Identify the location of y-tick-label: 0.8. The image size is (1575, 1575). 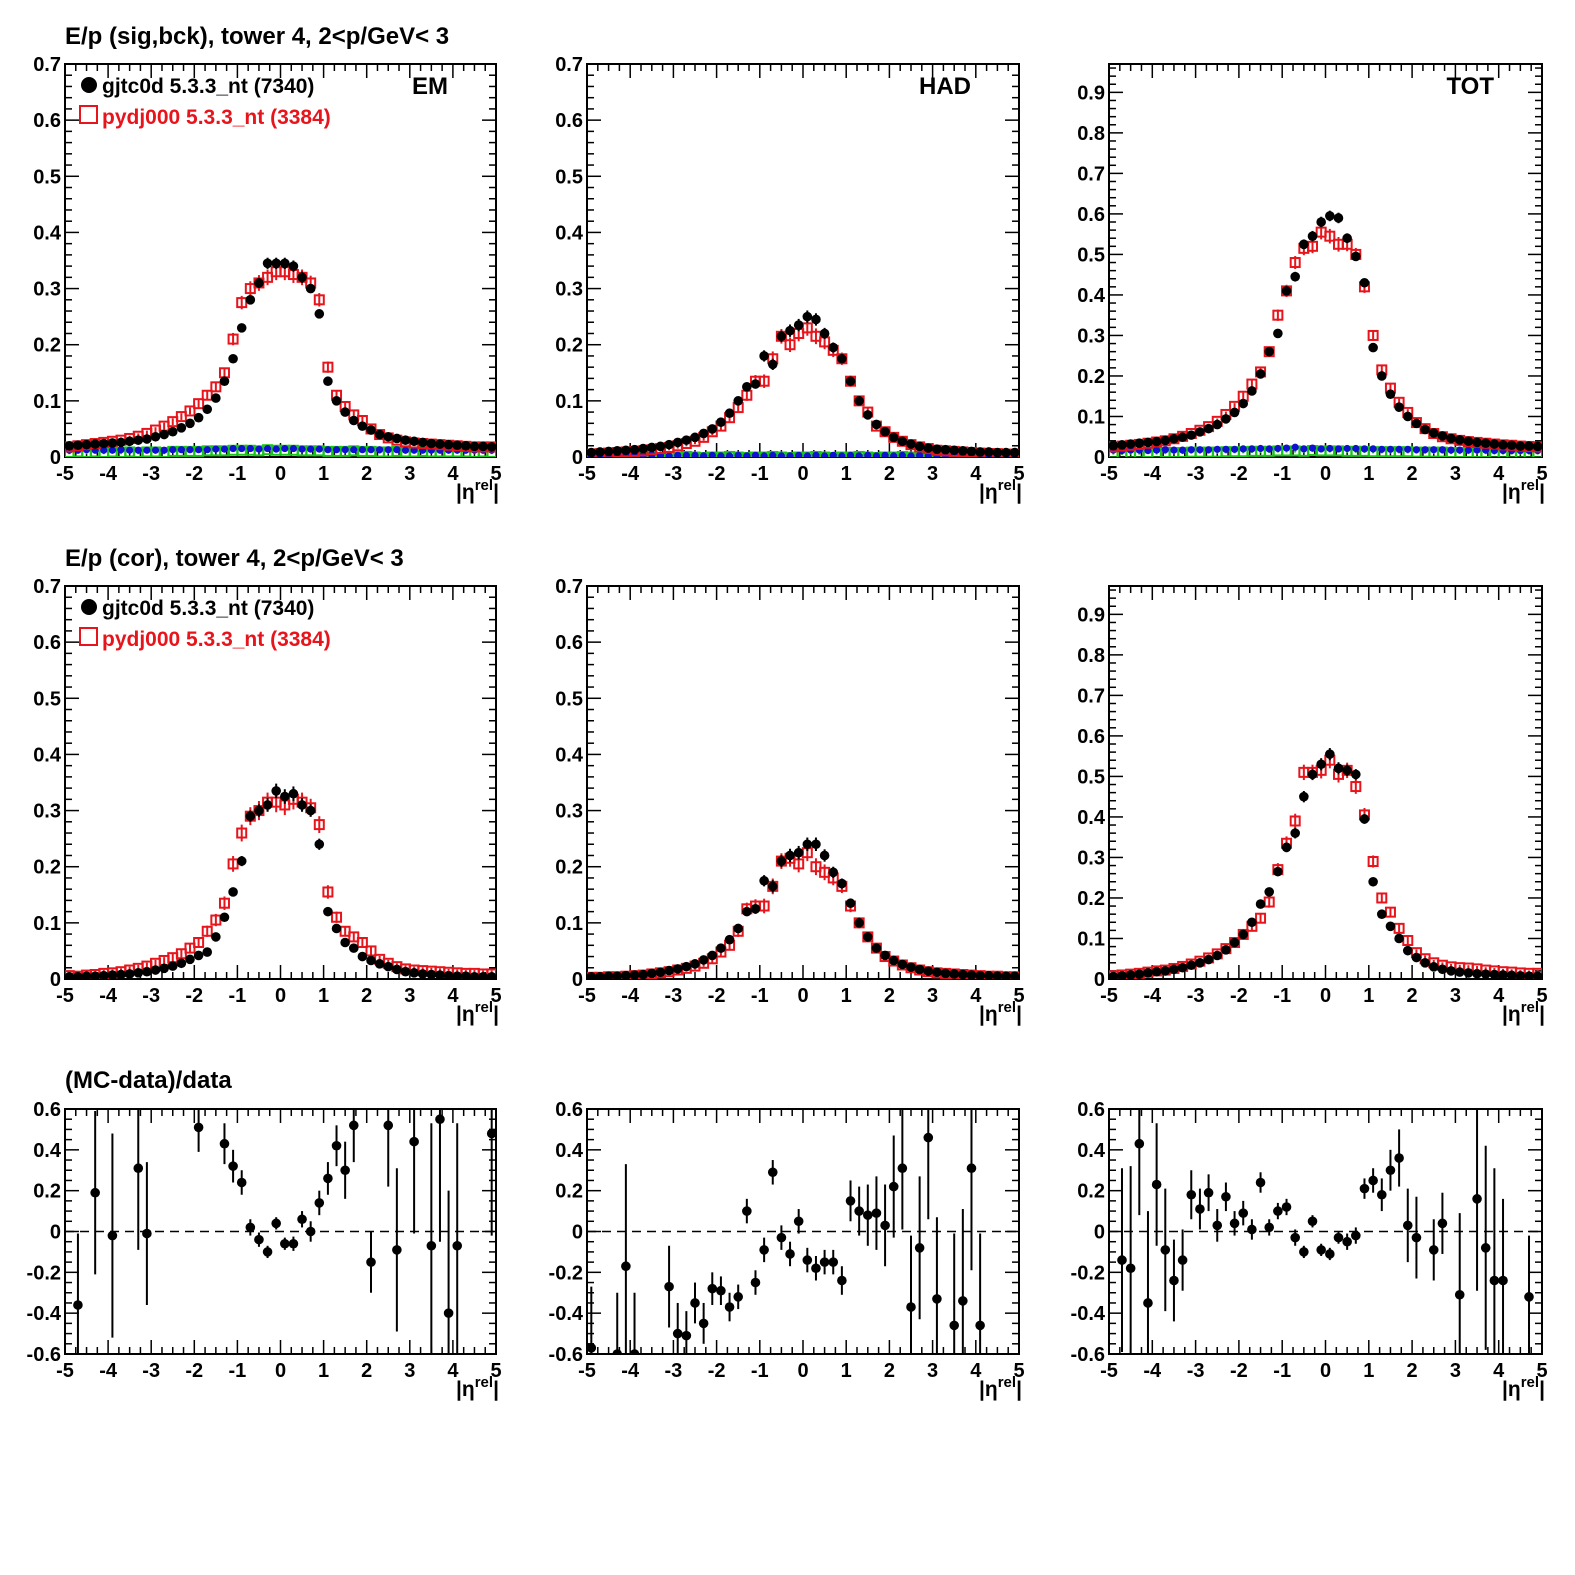
(1091, 134).